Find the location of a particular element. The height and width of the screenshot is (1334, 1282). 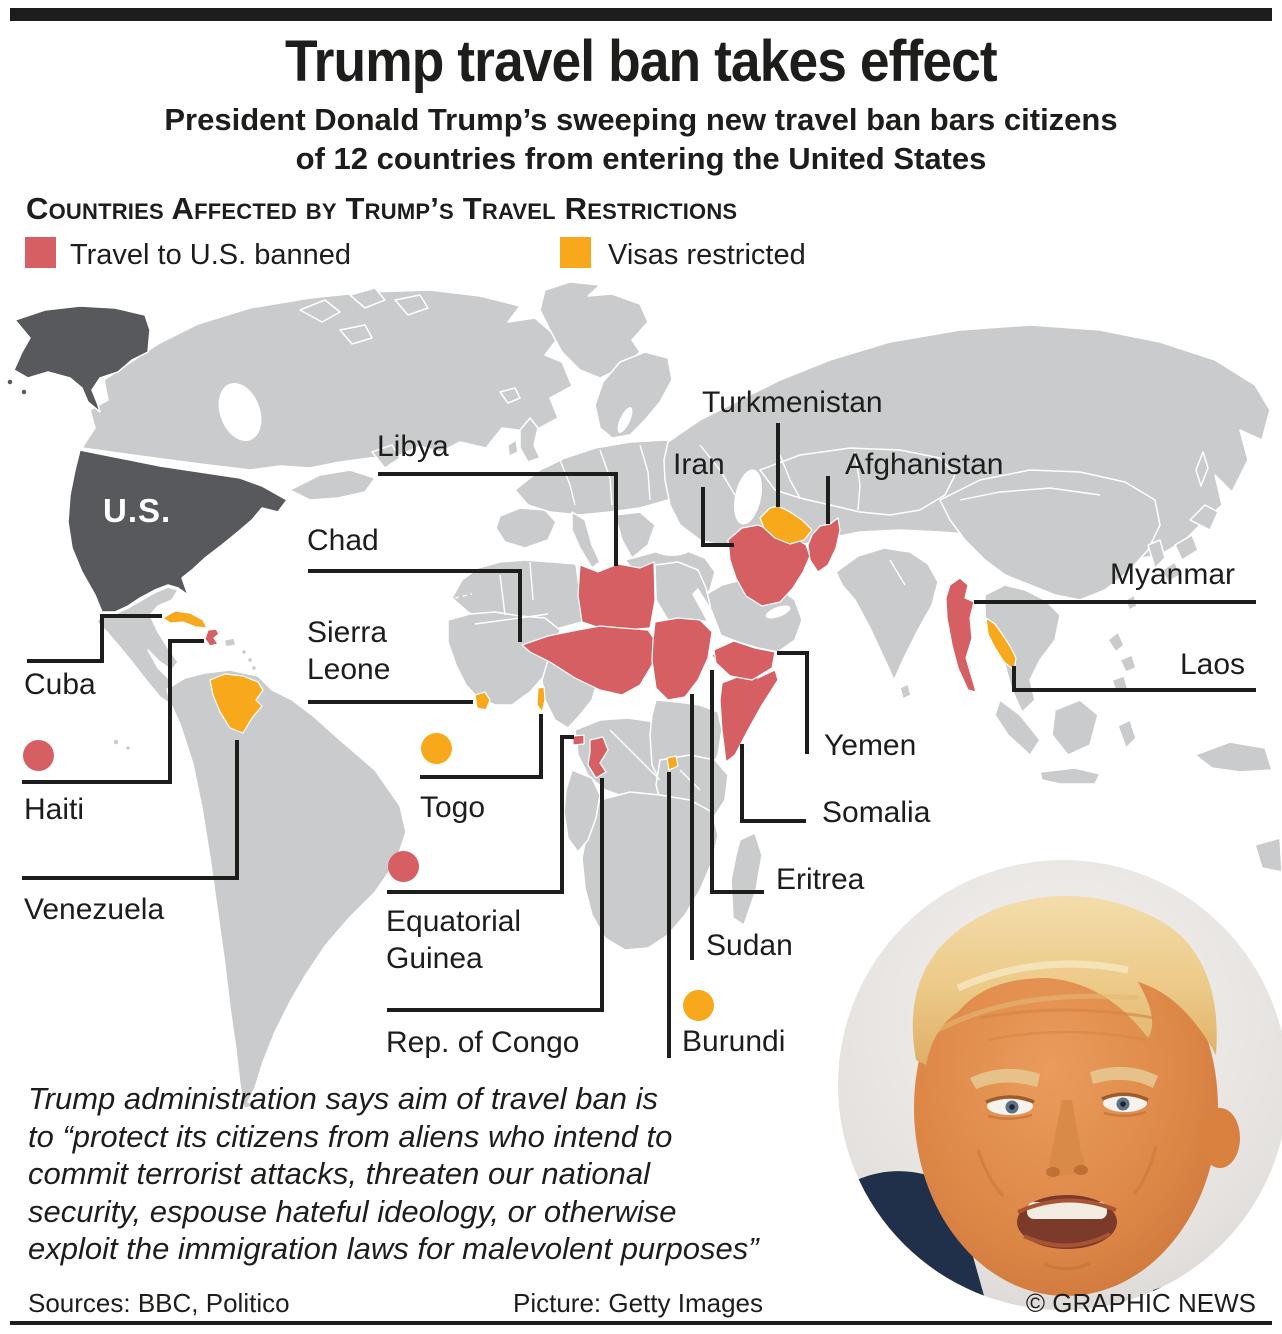

legend-label-restricted: Visas restricted is located at coordinates (707, 255).